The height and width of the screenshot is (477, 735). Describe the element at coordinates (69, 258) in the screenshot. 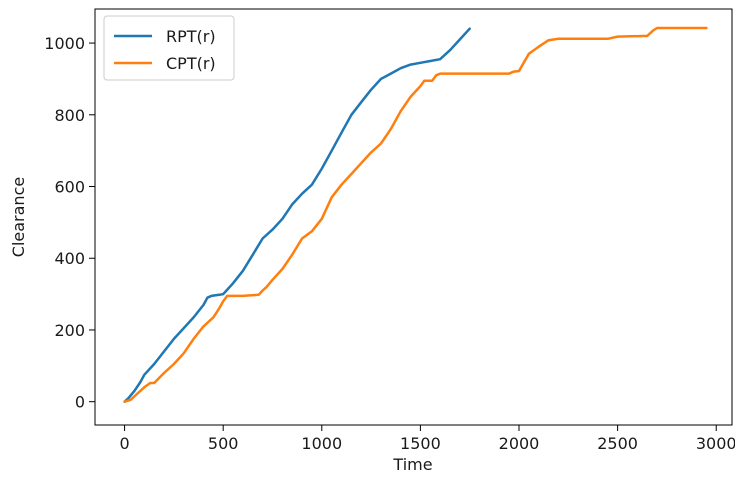

I see `y-tick-label: 400` at that location.